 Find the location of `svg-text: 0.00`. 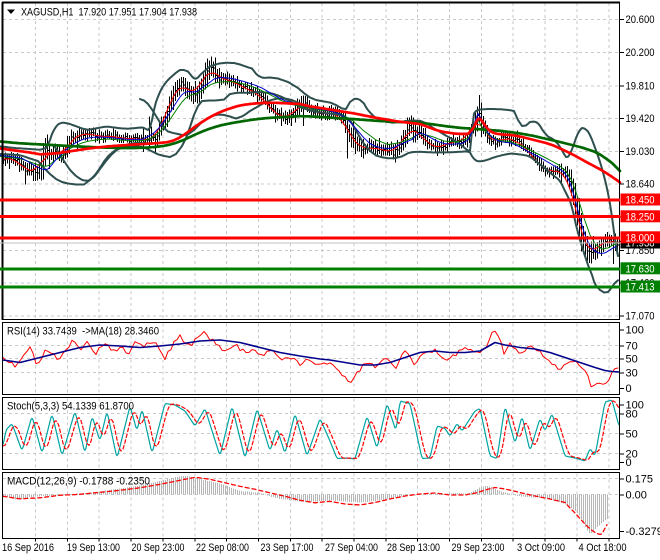

svg-text: 0.00 is located at coordinates (636, 495).